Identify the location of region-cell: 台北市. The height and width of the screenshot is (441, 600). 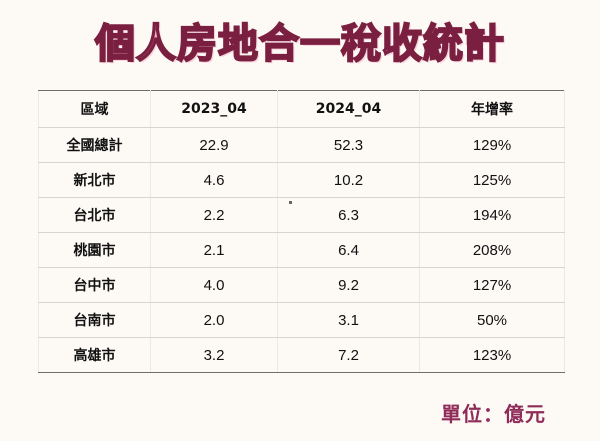
(94, 215).